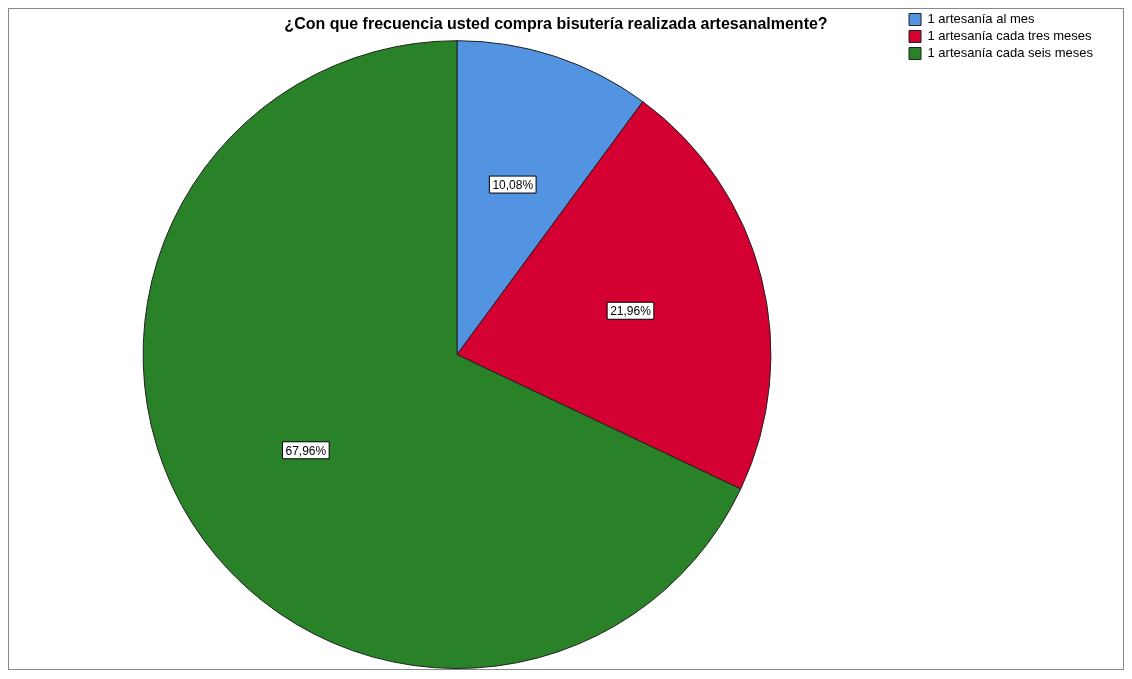 The image size is (1132, 679). Describe the element at coordinates (513, 184) in the screenshot. I see `data-label: 10,08%` at that location.